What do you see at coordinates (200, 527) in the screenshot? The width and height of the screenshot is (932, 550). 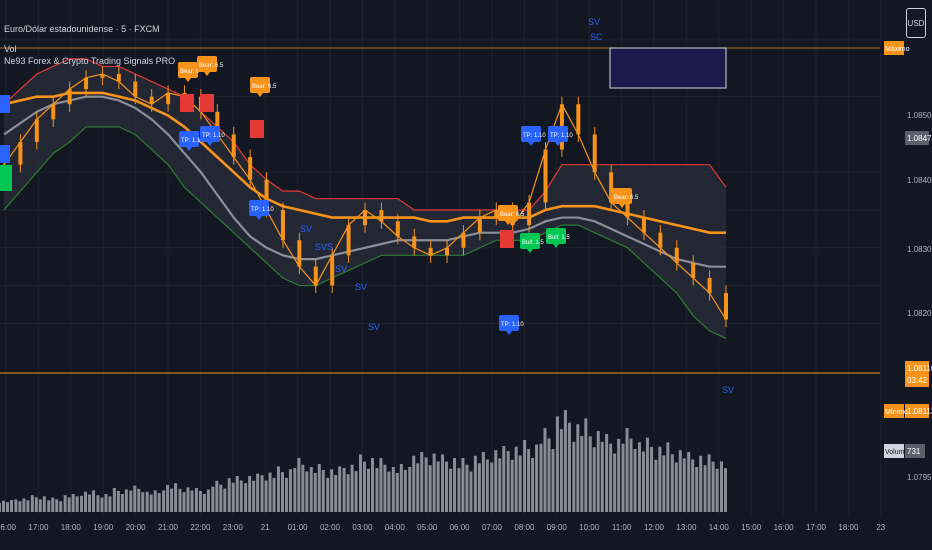 I see `x-tick-label: 22:00` at bounding box center [200, 527].